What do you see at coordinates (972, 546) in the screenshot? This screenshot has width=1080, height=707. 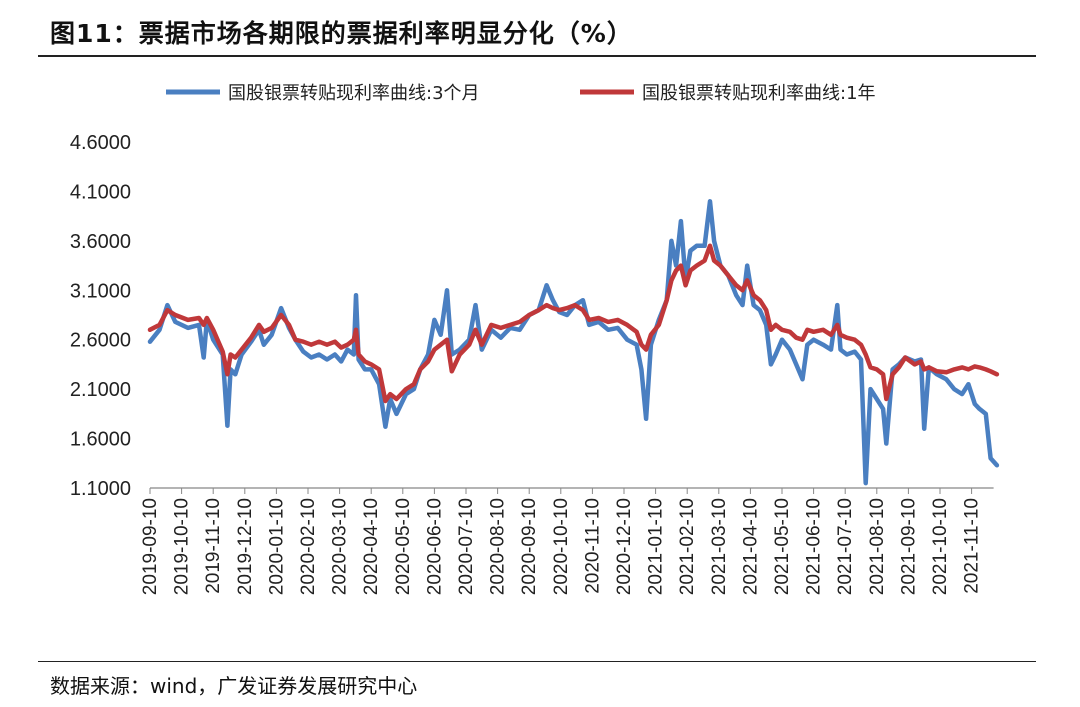 I see `x-tick-label: 2021-11-10` at bounding box center [972, 546].